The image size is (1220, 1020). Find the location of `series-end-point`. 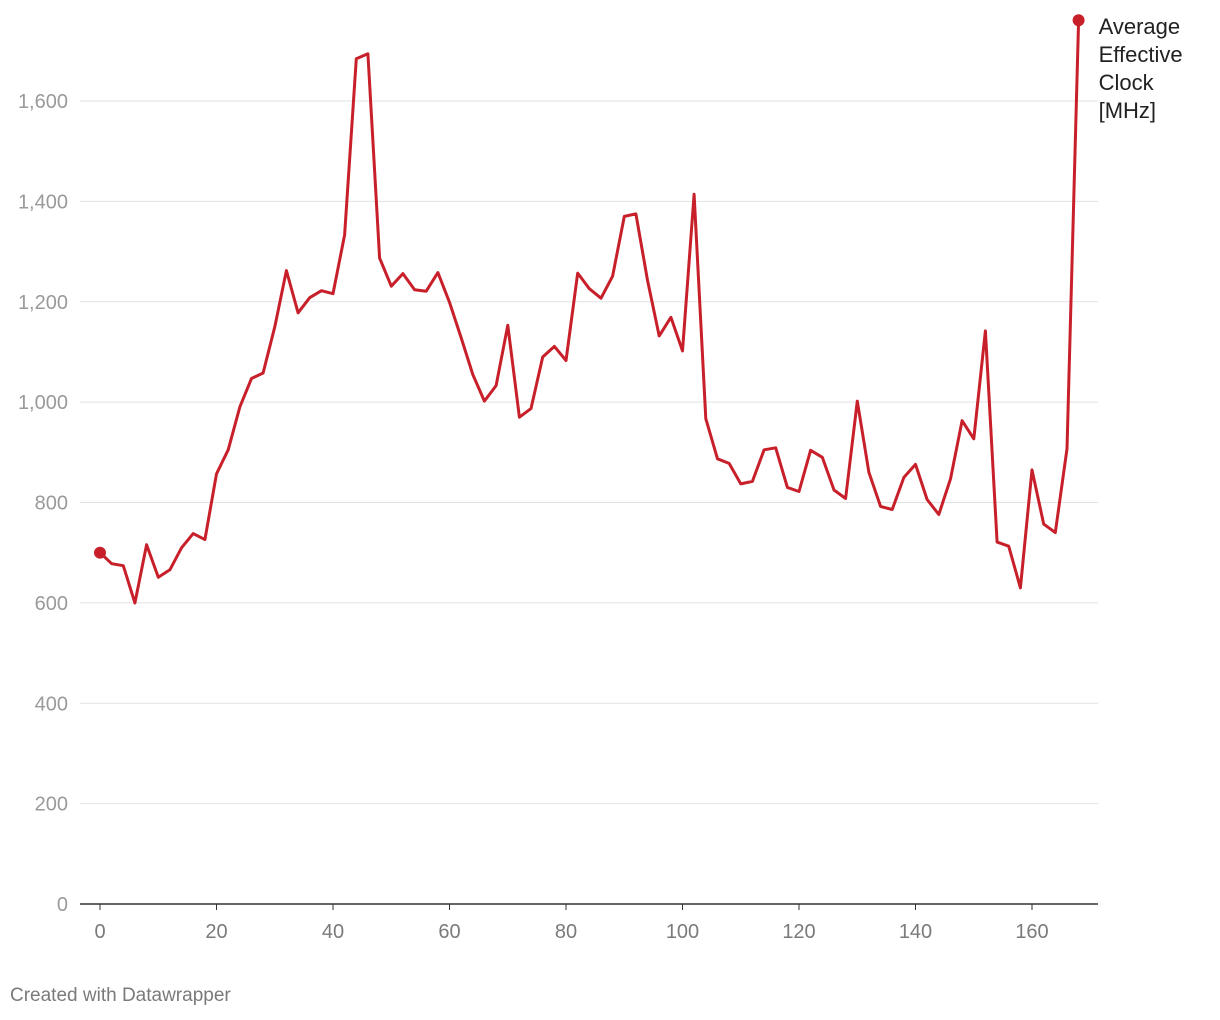

series-end-point is located at coordinates (1078, 20).